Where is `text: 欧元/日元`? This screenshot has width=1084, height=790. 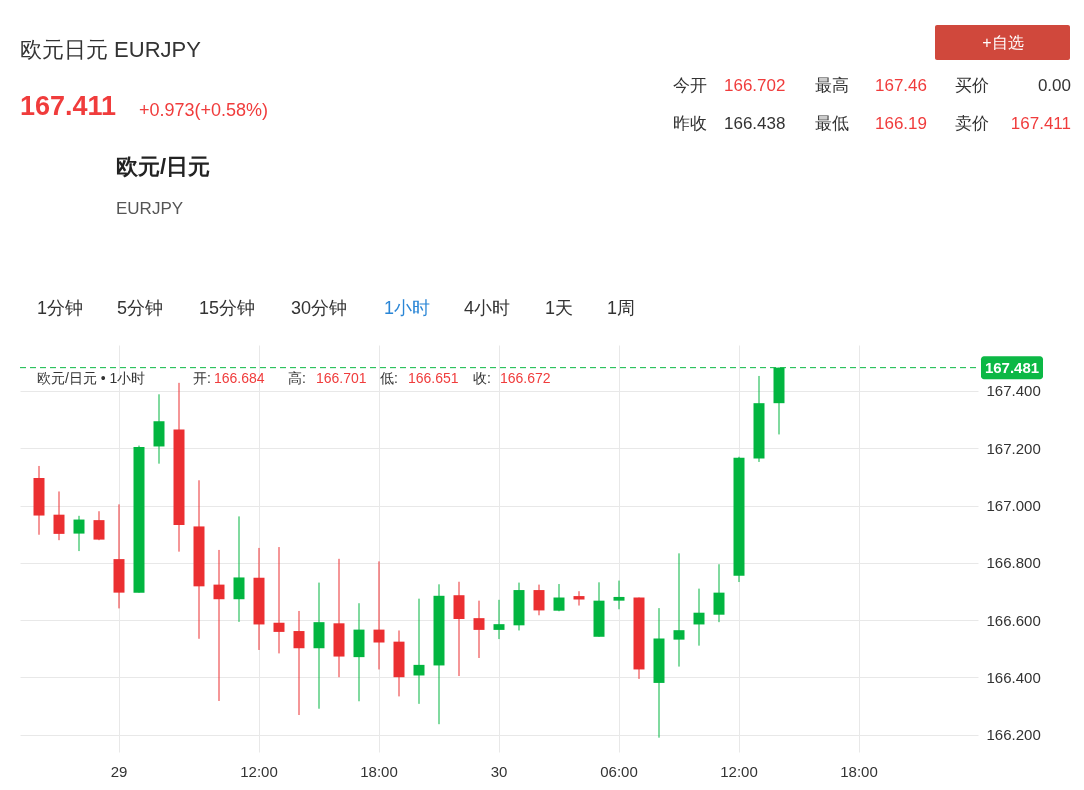
text: 欧元/日元 is located at coordinates (163, 166).